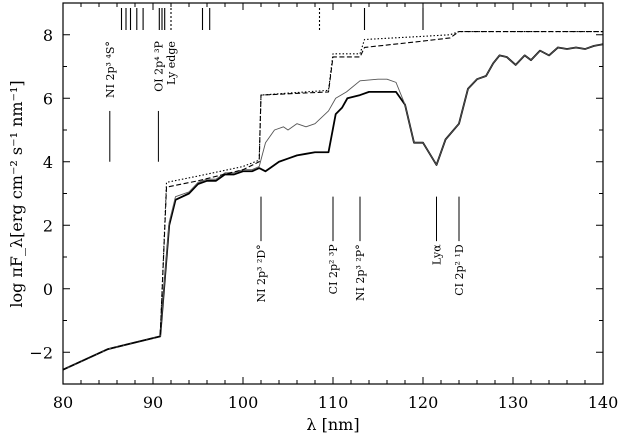 Image resolution: width=620 pixels, height=437 pixels. What do you see at coordinates (48, 225) in the screenshot?
I see `y-tick-label: 2` at bounding box center [48, 225].